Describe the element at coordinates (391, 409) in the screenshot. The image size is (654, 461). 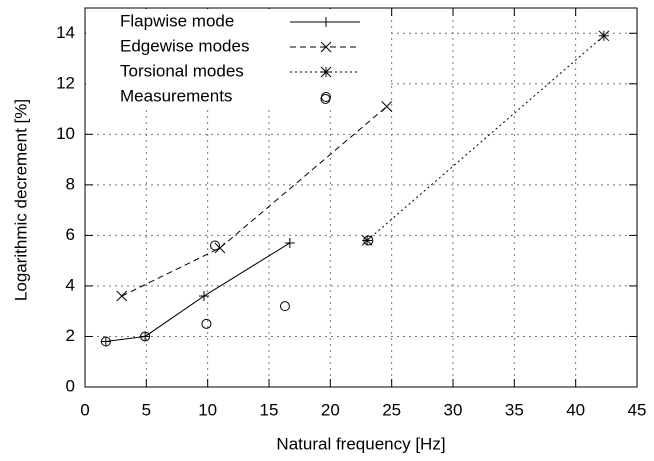
I see `x-tick-label: 25` at that location.